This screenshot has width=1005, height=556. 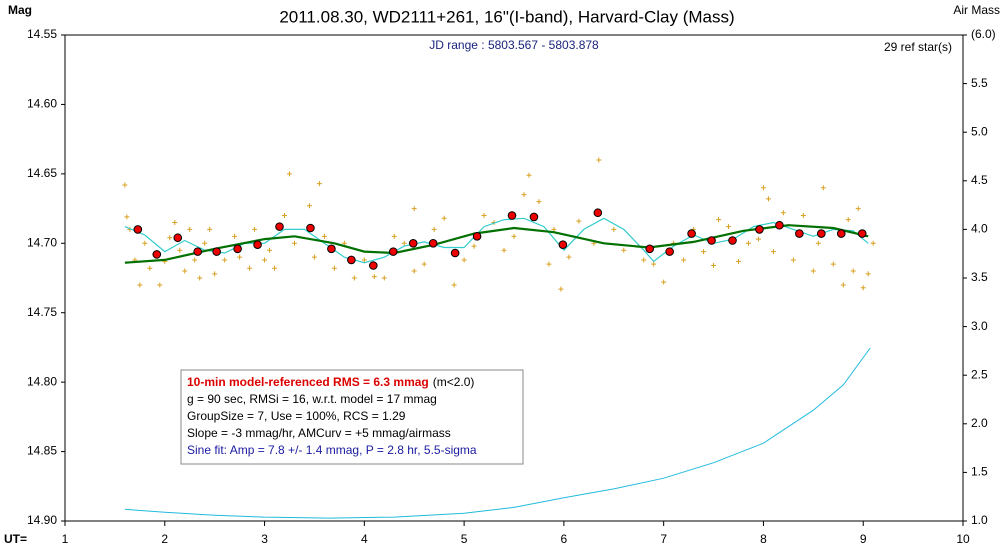 I want to click on y2-axis-label: Air Mass, so click(x=976, y=10).